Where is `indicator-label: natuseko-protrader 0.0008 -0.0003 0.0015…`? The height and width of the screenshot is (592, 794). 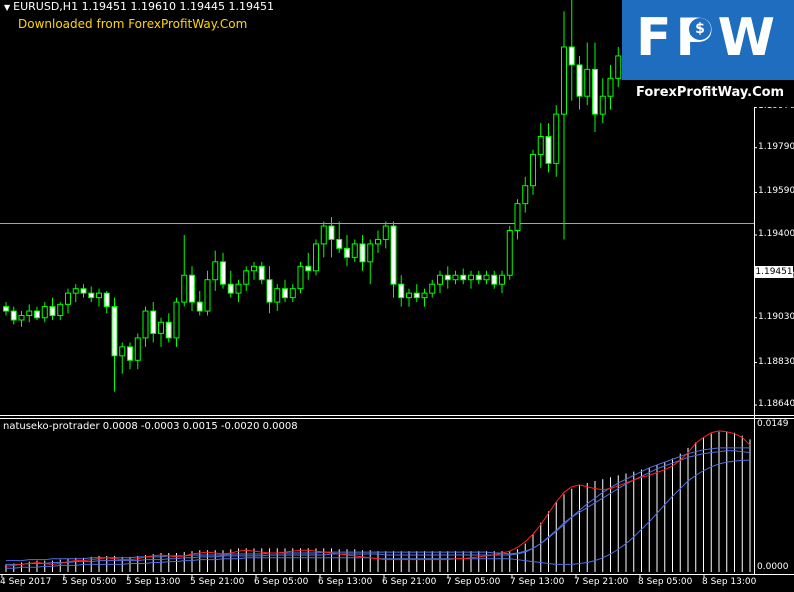 indicator-label: natuseko-protrader 0.0008 -0.0003 0.0015… is located at coordinates (150, 426).